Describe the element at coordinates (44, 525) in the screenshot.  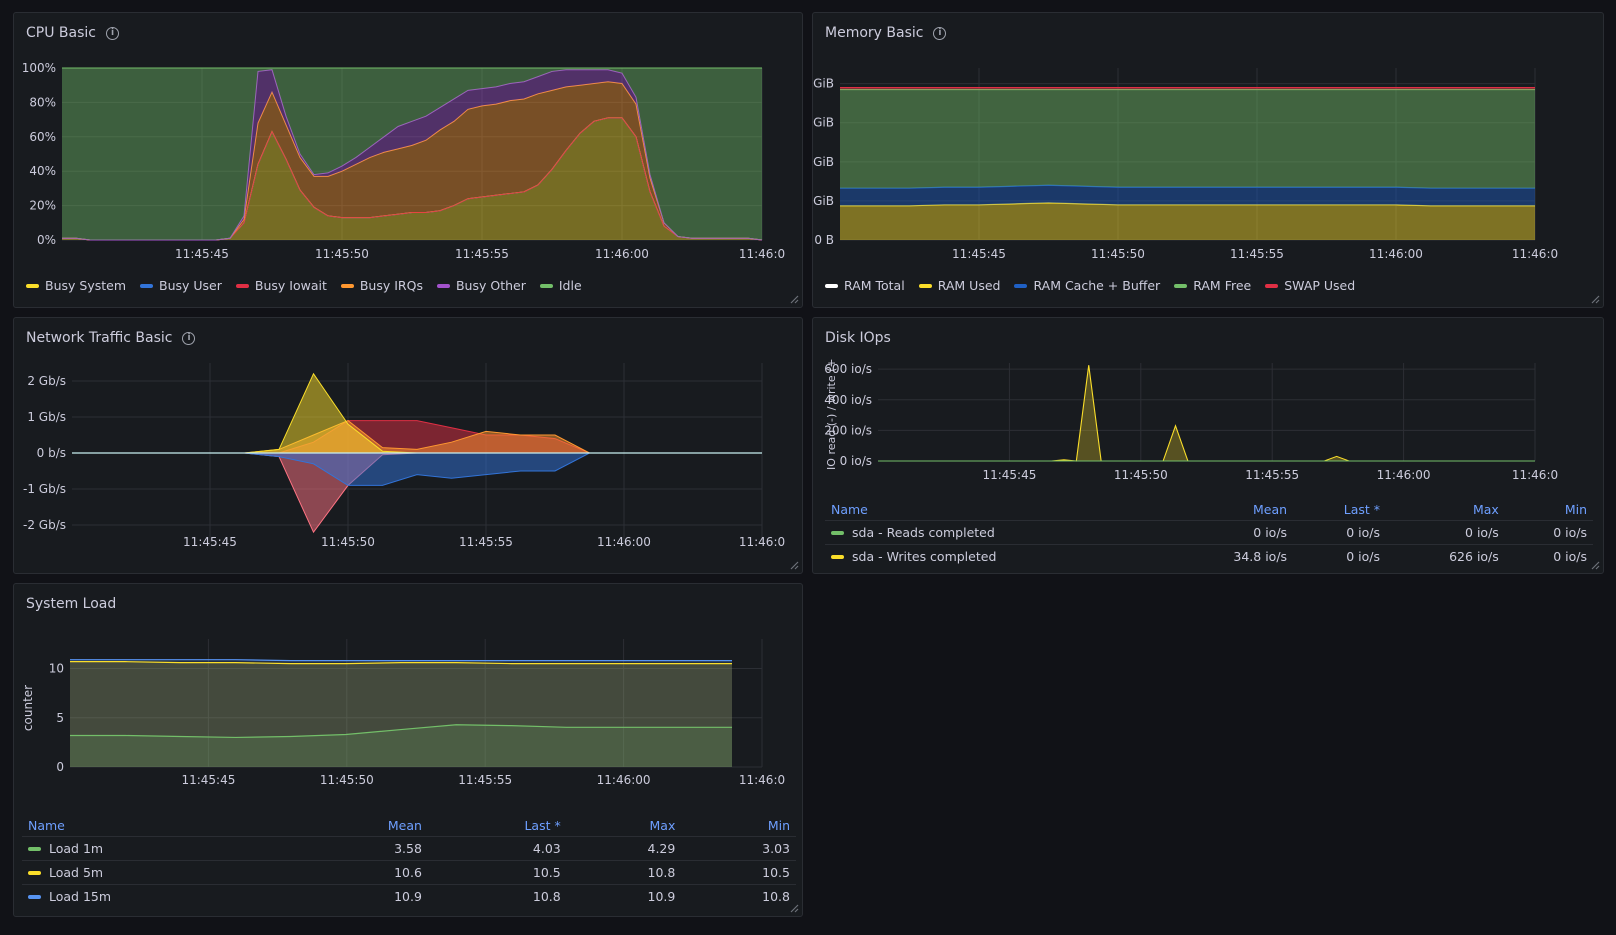
I see `y-tick-label: -2 Gb/s` at that location.